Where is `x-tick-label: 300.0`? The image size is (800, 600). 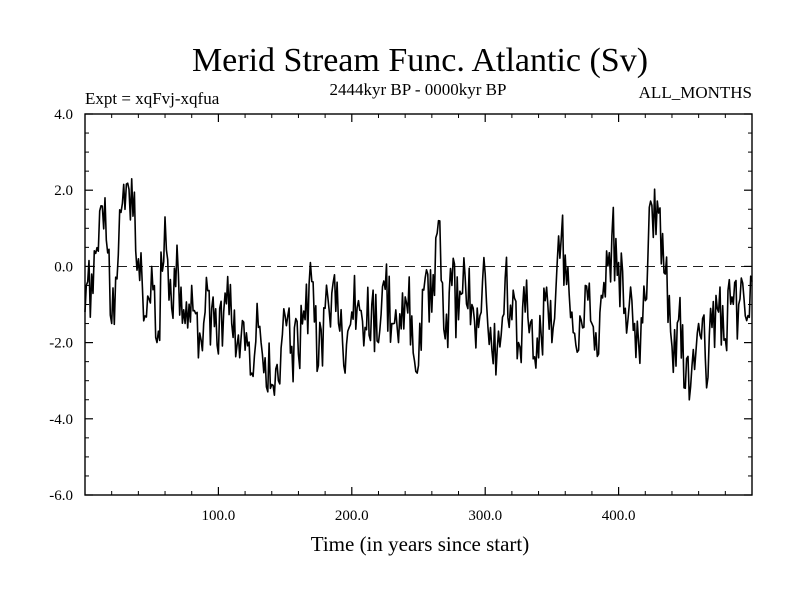
x-tick-label: 300.0 is located at coordinates (485, 516).